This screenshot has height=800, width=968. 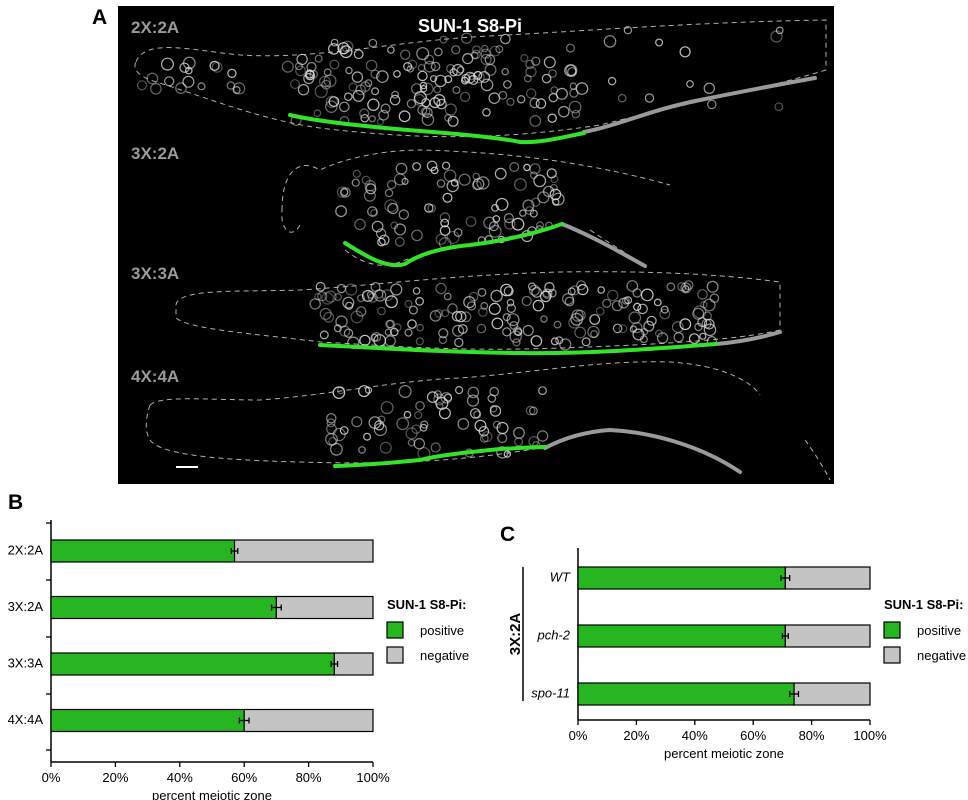 I want to click on gonad-outline-2x2a, so click(x=480, y=78).